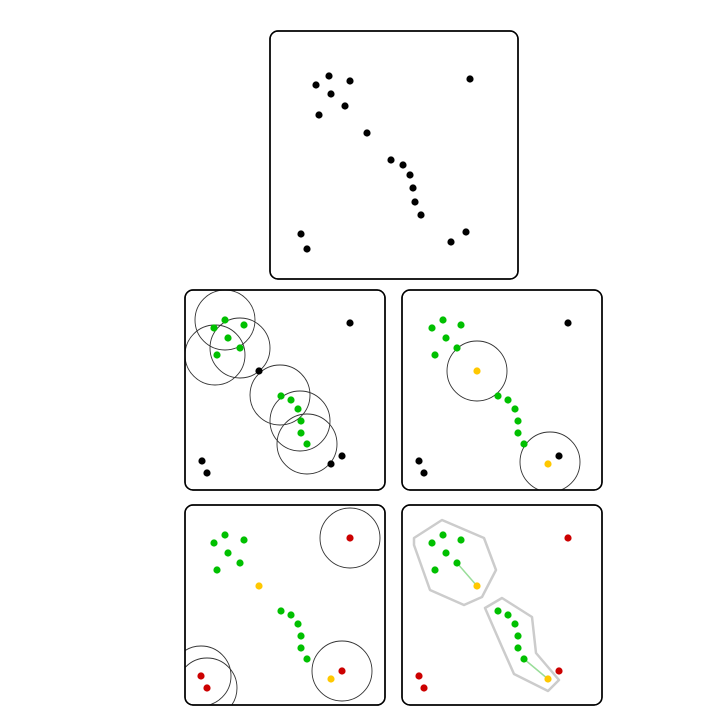 Image resolution: width=724 pixels, height=718 pixels. I want to click on panel-border-points, so click(502, 390).